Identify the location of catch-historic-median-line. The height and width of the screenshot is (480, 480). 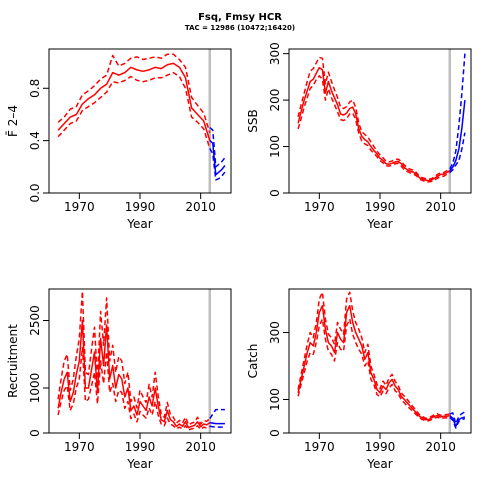
(373, 362).